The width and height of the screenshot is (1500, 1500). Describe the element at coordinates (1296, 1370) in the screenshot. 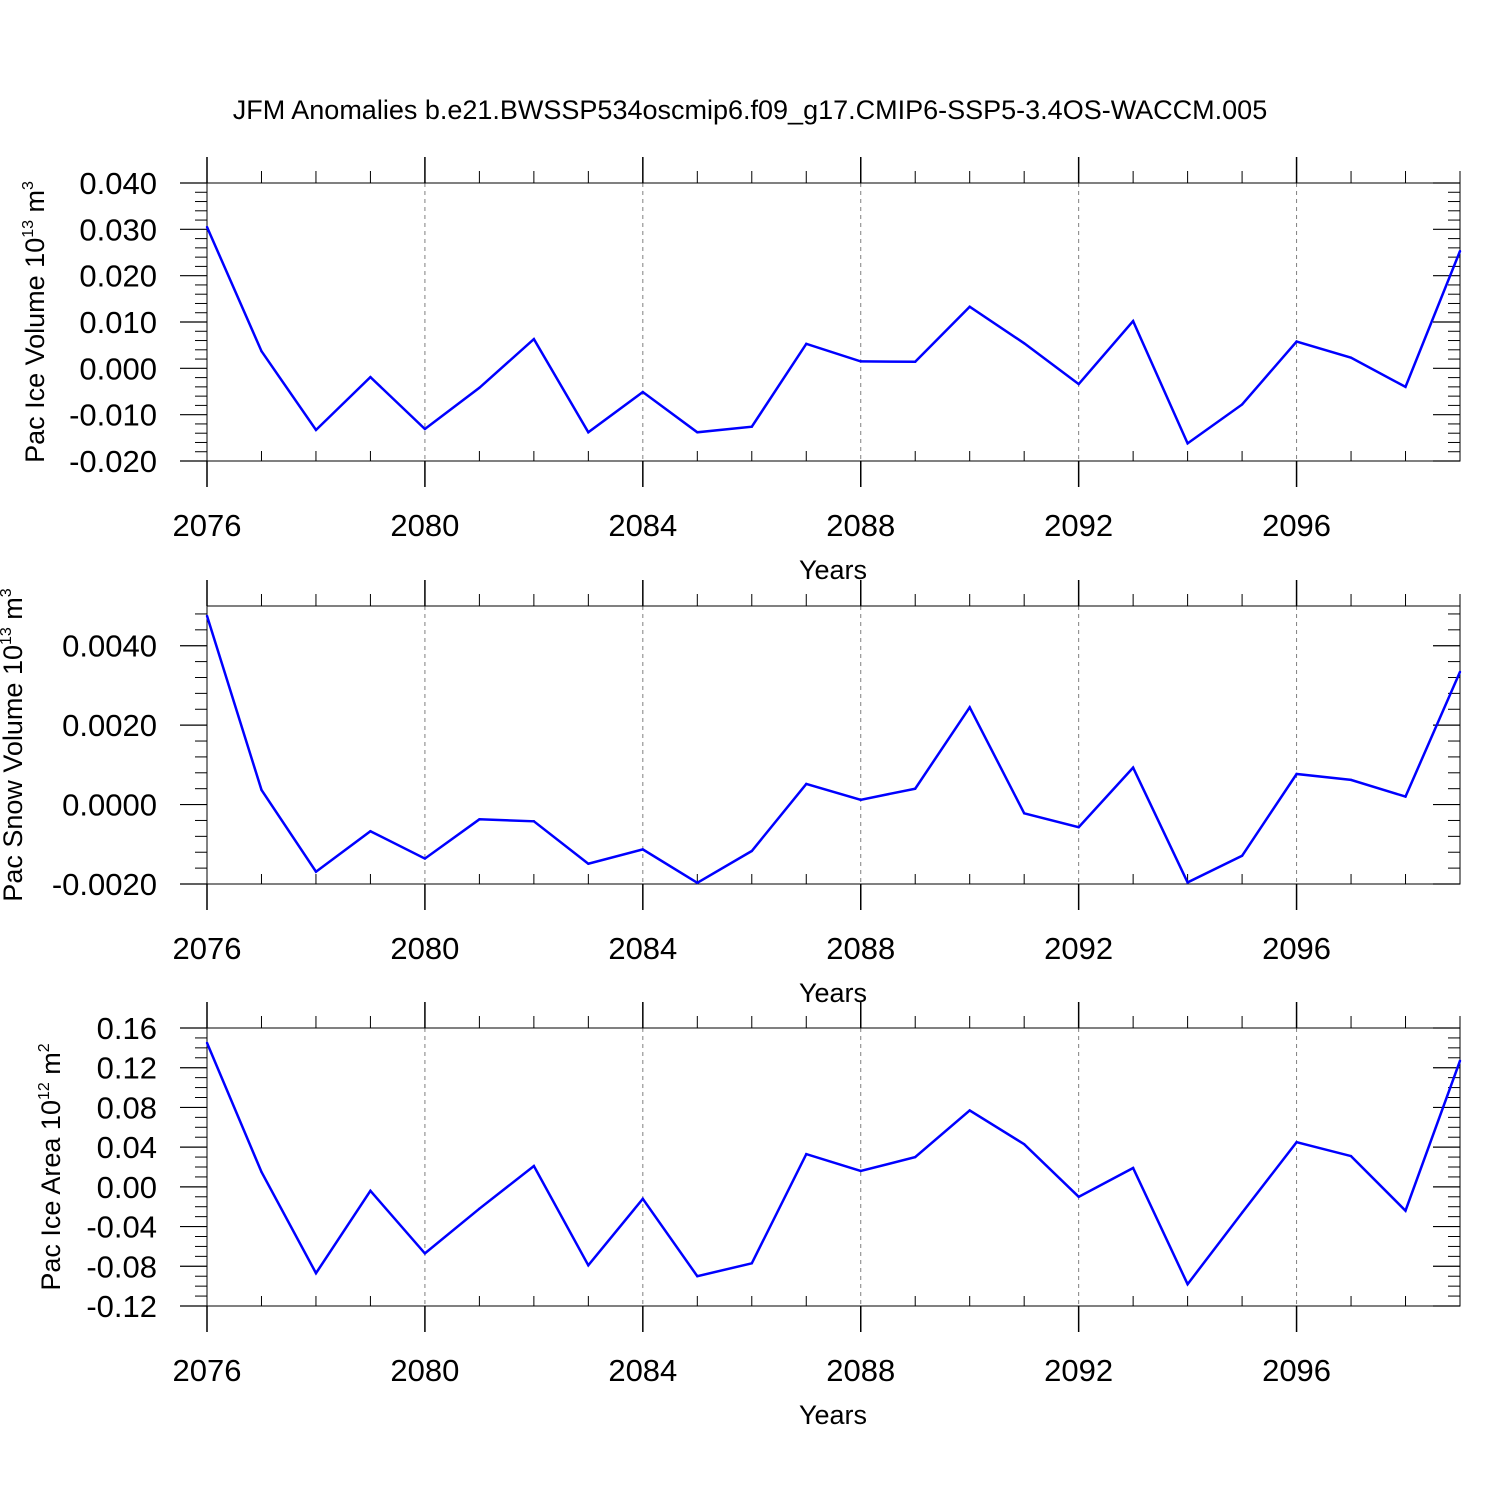

I see `x-tick-label: 2096` at that location.